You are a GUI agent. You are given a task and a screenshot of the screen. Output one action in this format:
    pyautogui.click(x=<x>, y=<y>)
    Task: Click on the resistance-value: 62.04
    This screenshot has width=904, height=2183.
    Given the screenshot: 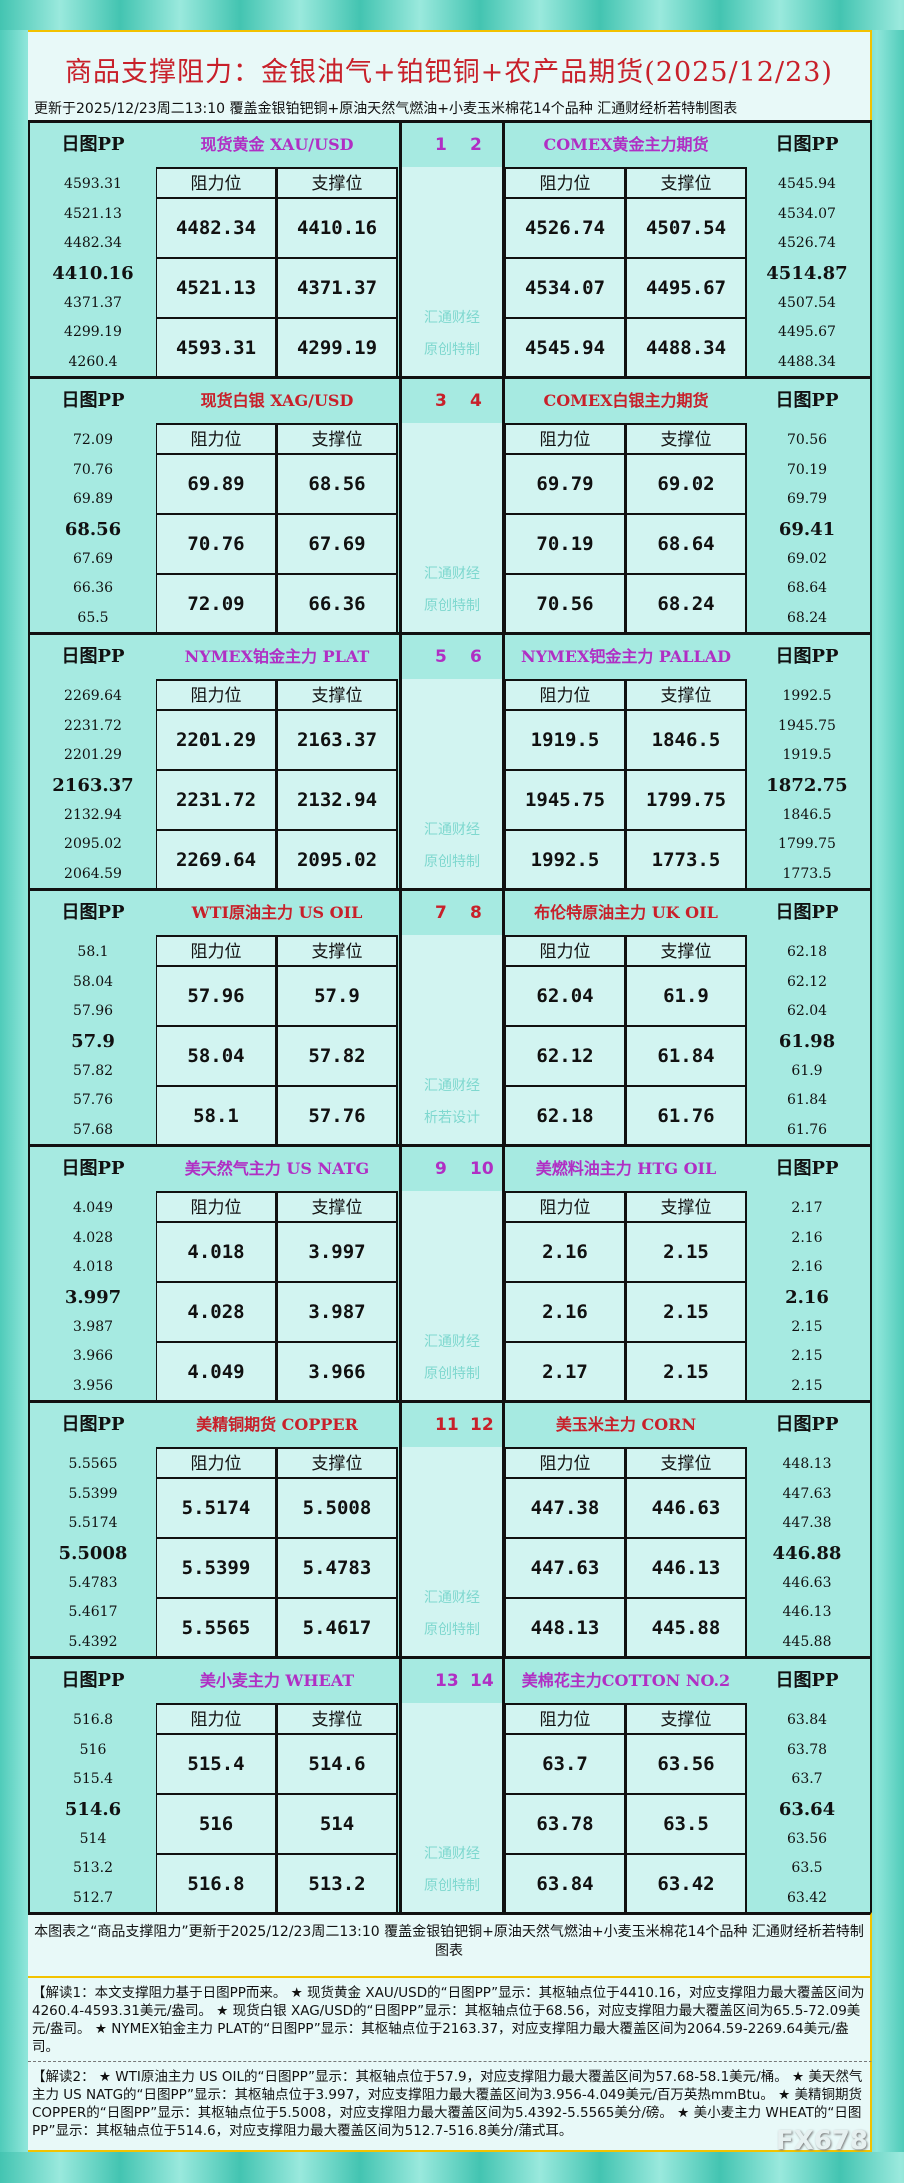 What is the action you would take?
    pyautogui.click(x=565, y=997)
    